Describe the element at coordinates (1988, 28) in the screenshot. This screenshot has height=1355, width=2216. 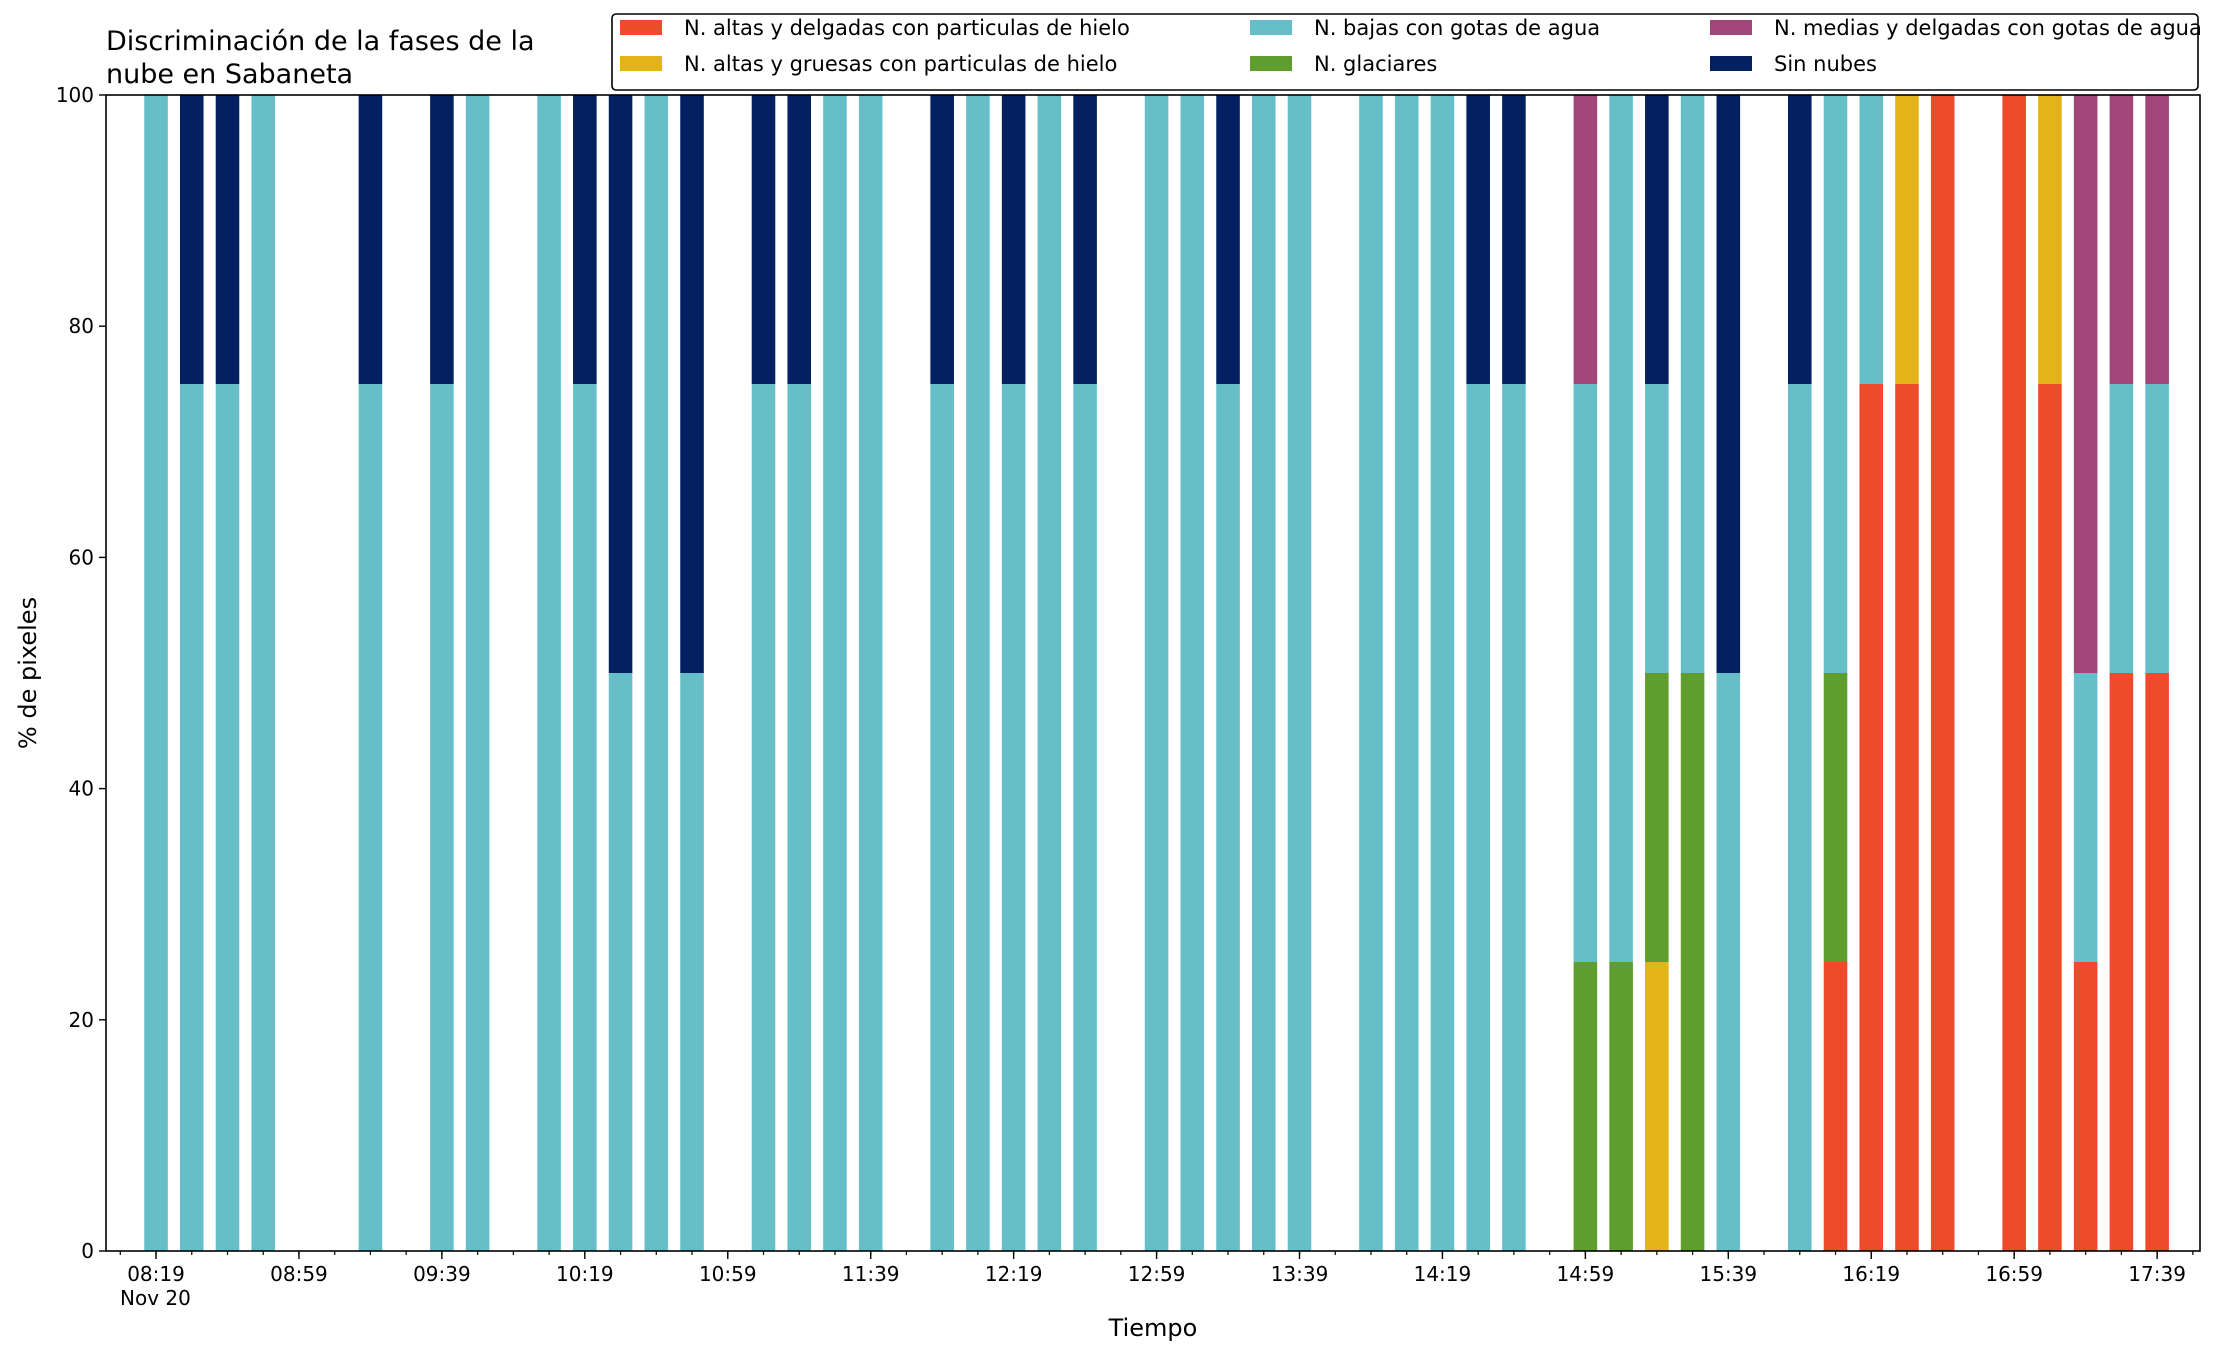
I see `legend-label: N. medias y delgadas con gotas de agua` at that location.